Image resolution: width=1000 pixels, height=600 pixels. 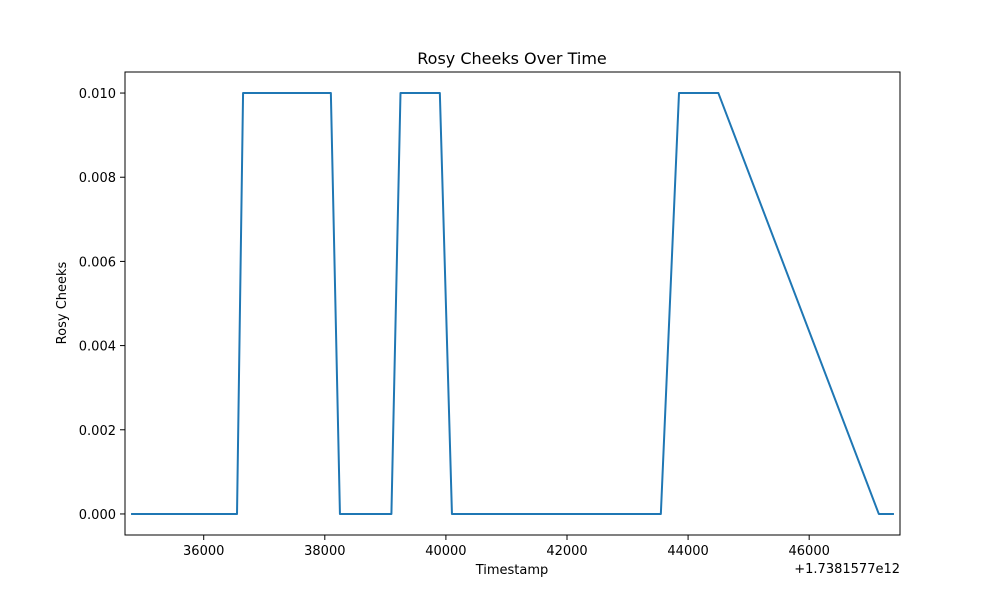 I want to click on chart-title: Rosy Cheeks Over Time, so click(x=512, y=58).